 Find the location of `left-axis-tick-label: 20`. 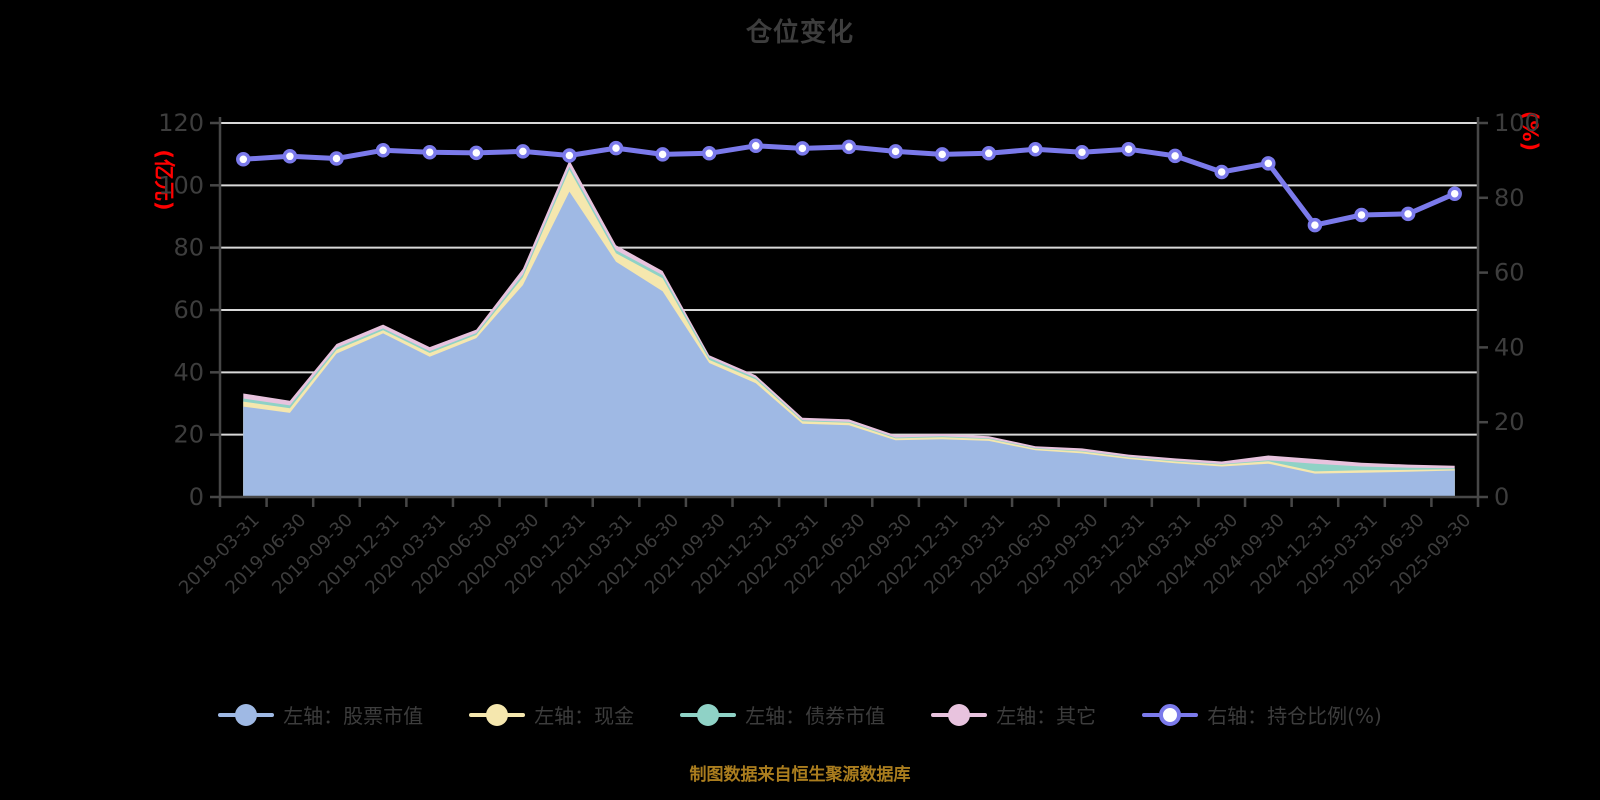

left-axis-tick-label: 20 is located at coordinates (188, 435).